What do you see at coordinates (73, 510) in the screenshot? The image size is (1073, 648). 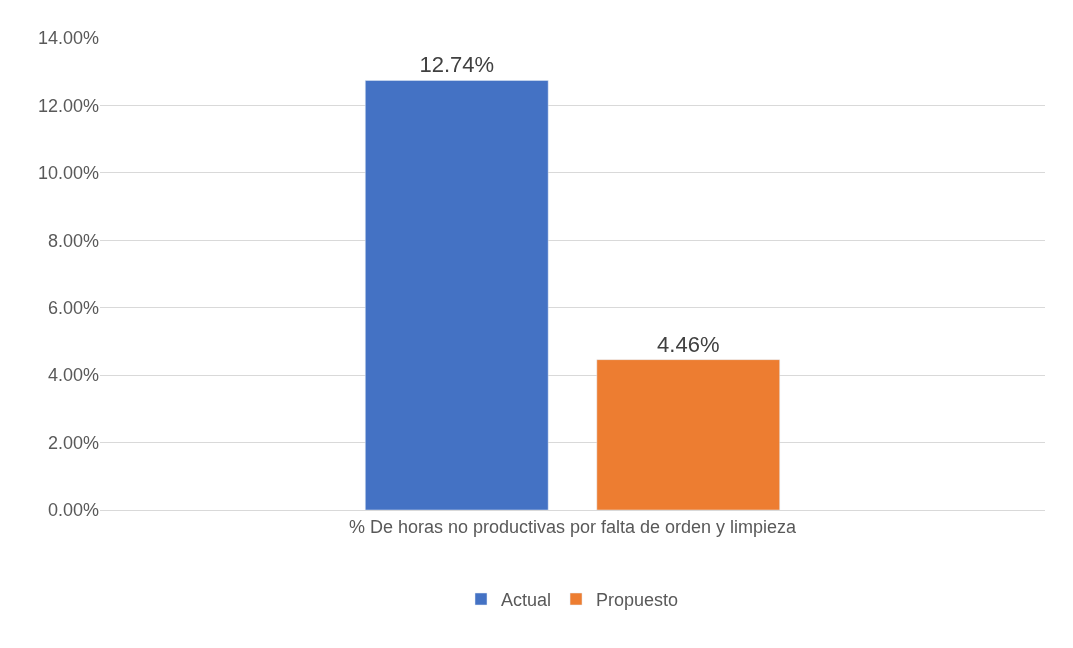 I see `y-tick-label: 0.00%` at bounding box center [73, 510].